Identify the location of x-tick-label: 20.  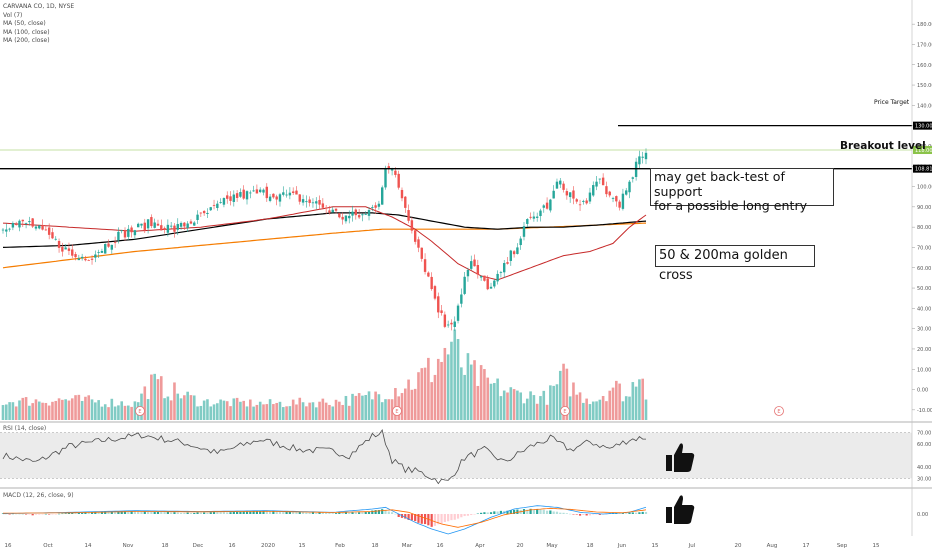
(520, 546).